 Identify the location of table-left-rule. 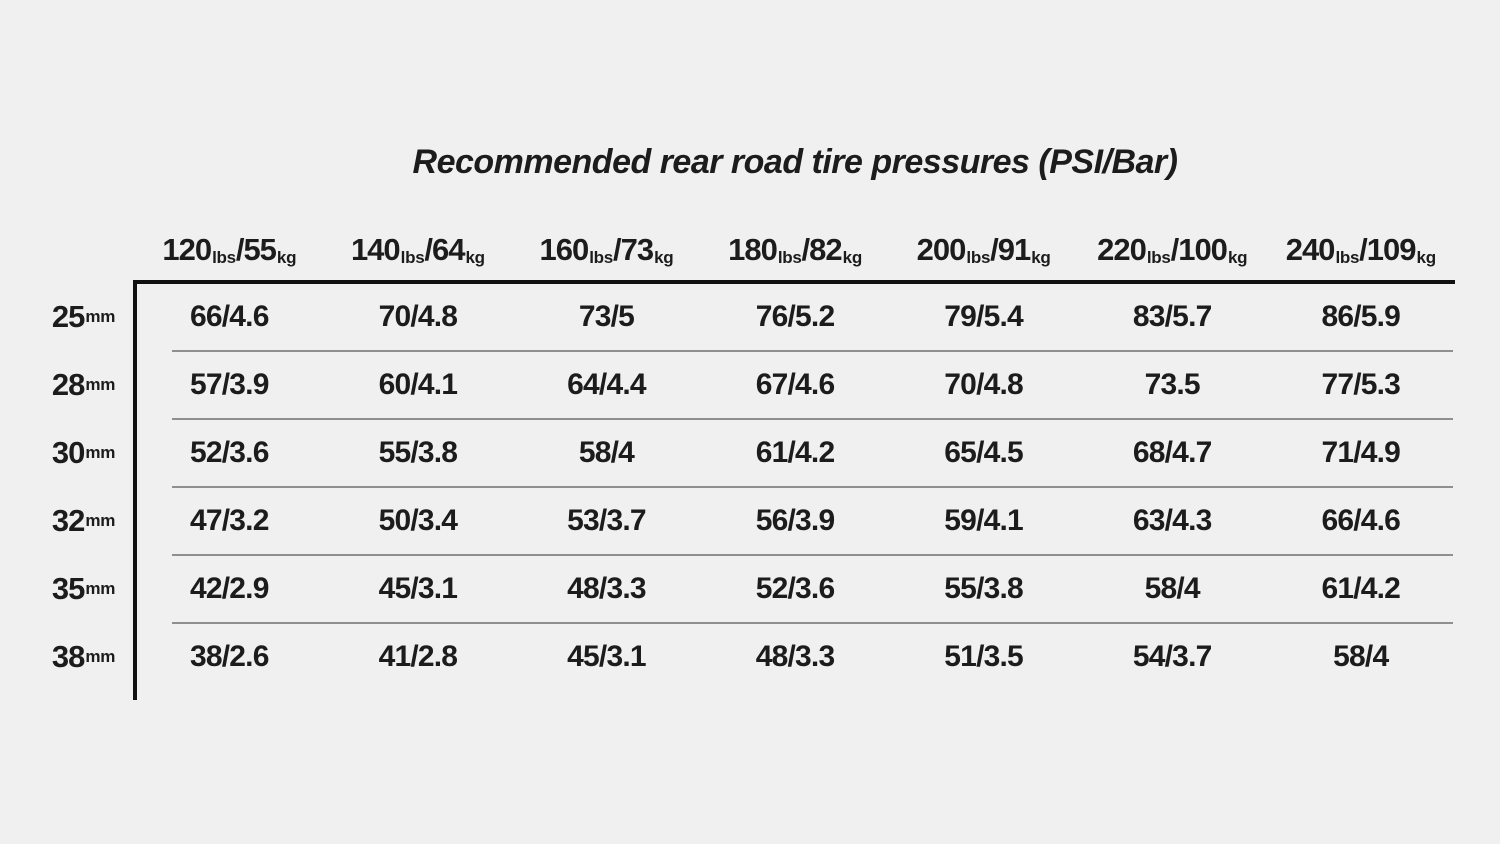
(135, 490).